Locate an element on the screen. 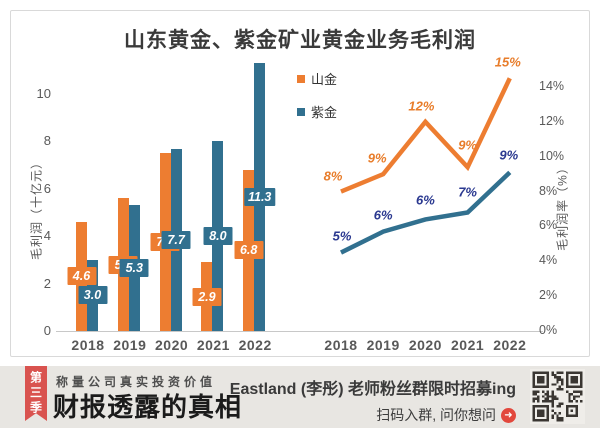 This screenshot has height=428, width=600. line-value-label: 7% is located at coordinates (467, 192).